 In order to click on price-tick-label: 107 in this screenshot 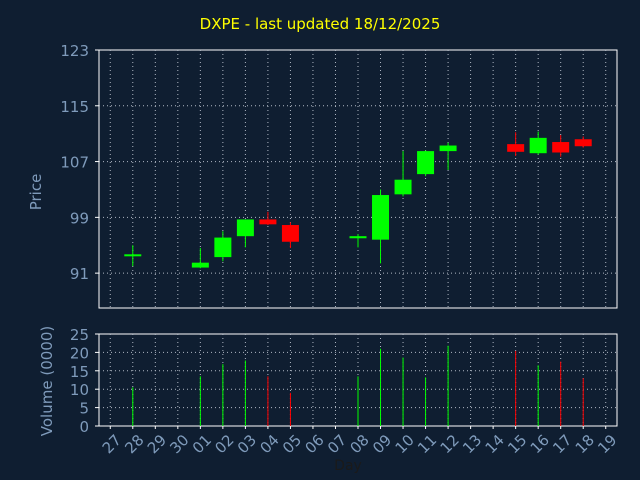, I will do `click(74, 163)`.